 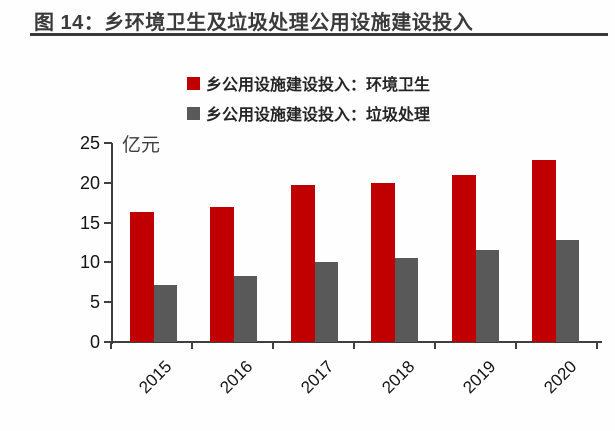 I want to click on x-tick-label: 2020, so click(x=559, y=377).